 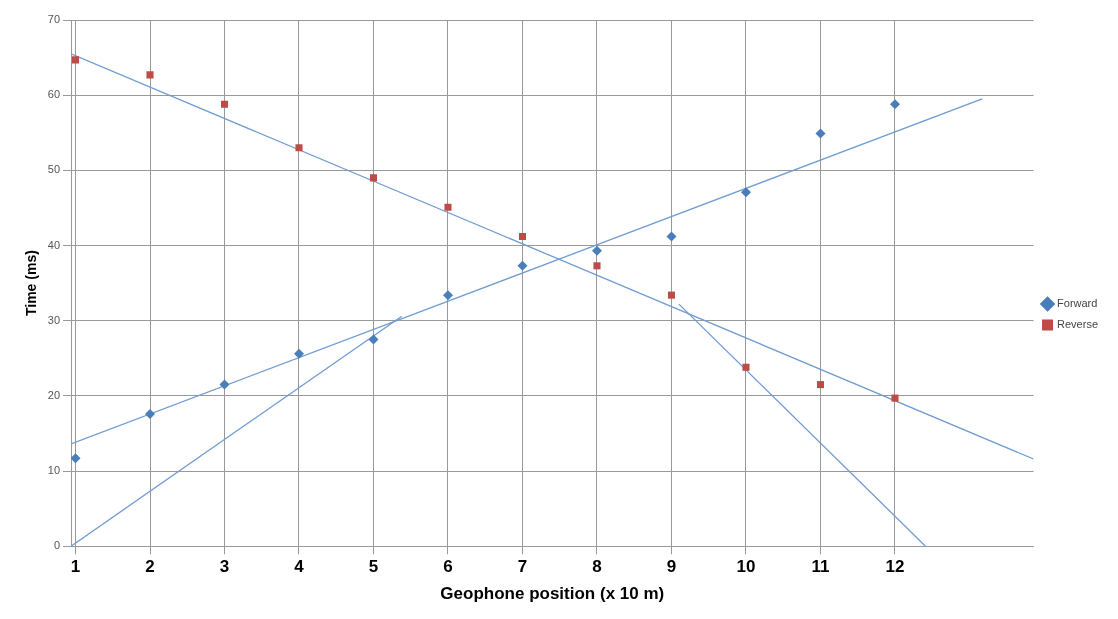 I want to click on y-tick-label: 70, so click(x=54, y=19).